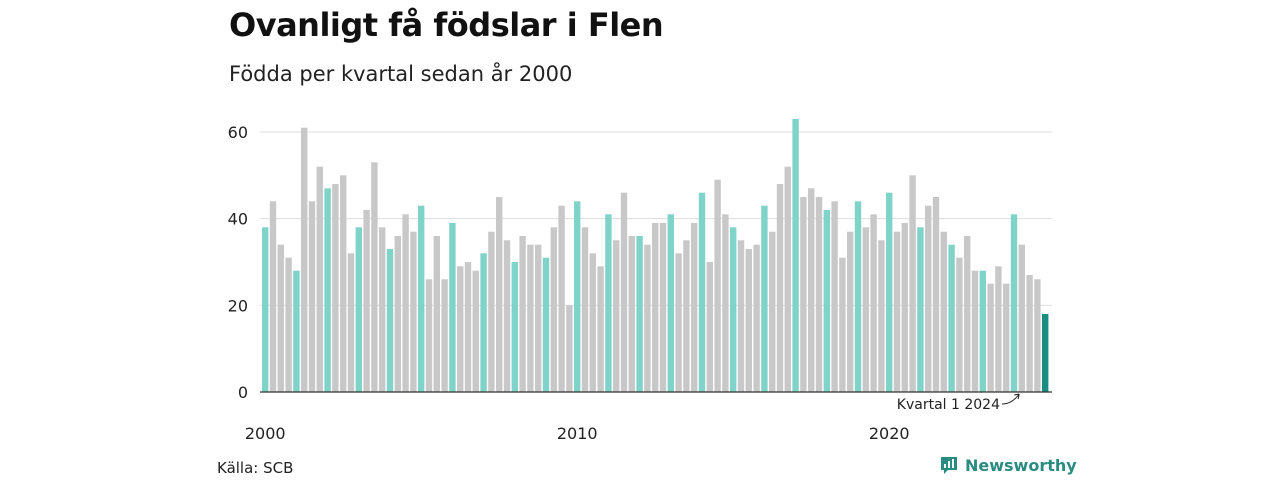 The image size is (1280, 480). I want to click on chart-title: Ovanligt få födslar i Flen, so click(446, 25).